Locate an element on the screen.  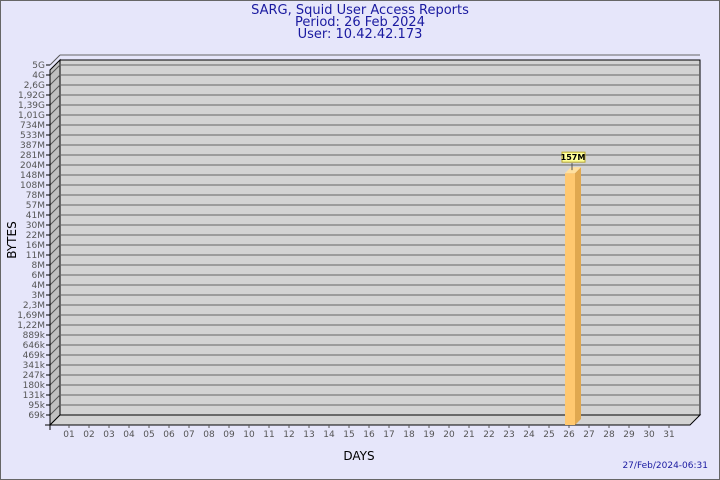
x-tick-label: 28 is located at coordinates (609, 435).